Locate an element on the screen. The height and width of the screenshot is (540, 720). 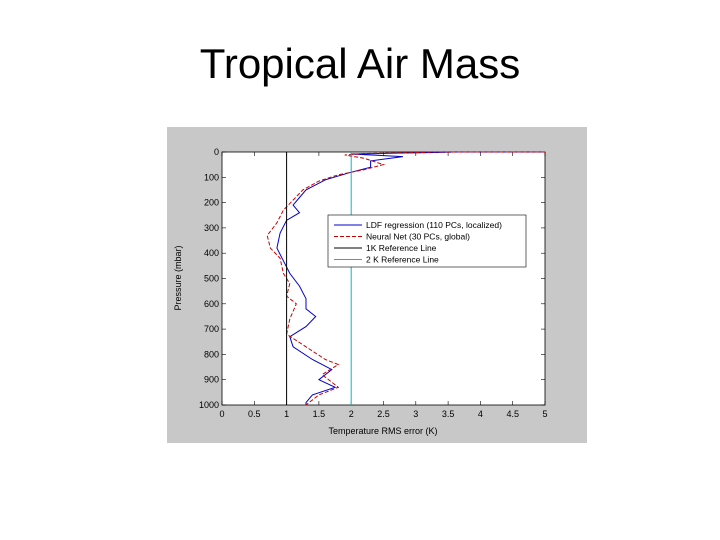
y-tick-label: 400 is located at coordinates (211, 253).